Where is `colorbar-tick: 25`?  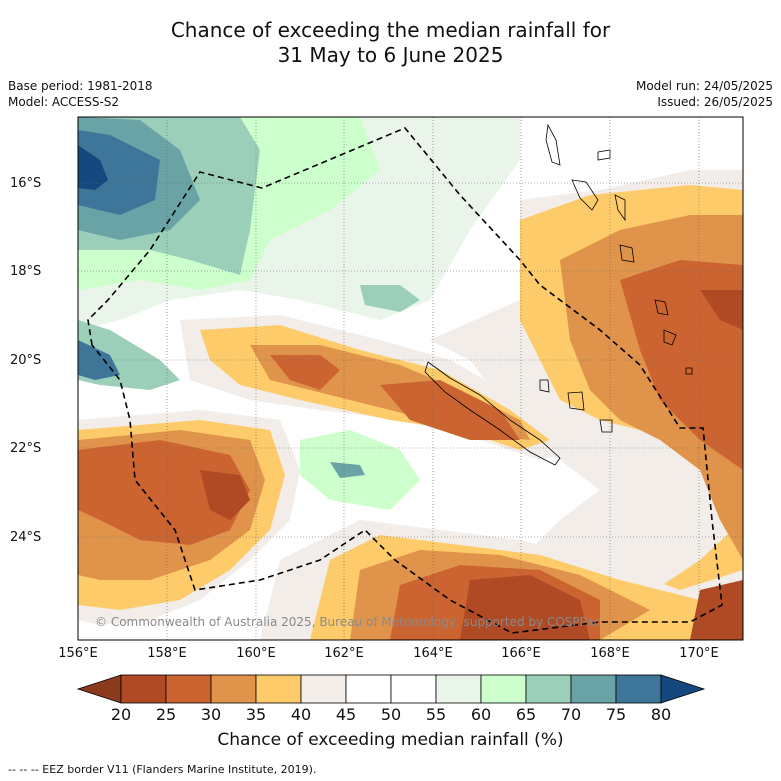 colorbar-tick: 25 is located at coordinates (166, 714).